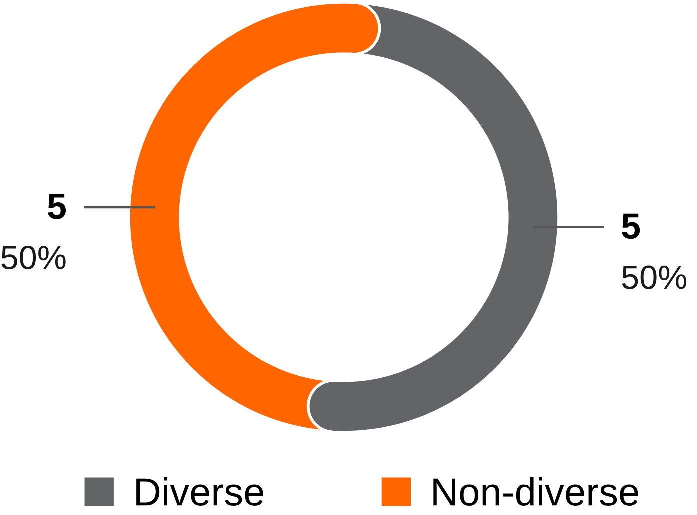 The width and height of the screenshot is (697, 515). What do you see at coordinates (200, 491) in the screenshot?
I see `legend-label: Diverse` at bounding box center [200, 491].